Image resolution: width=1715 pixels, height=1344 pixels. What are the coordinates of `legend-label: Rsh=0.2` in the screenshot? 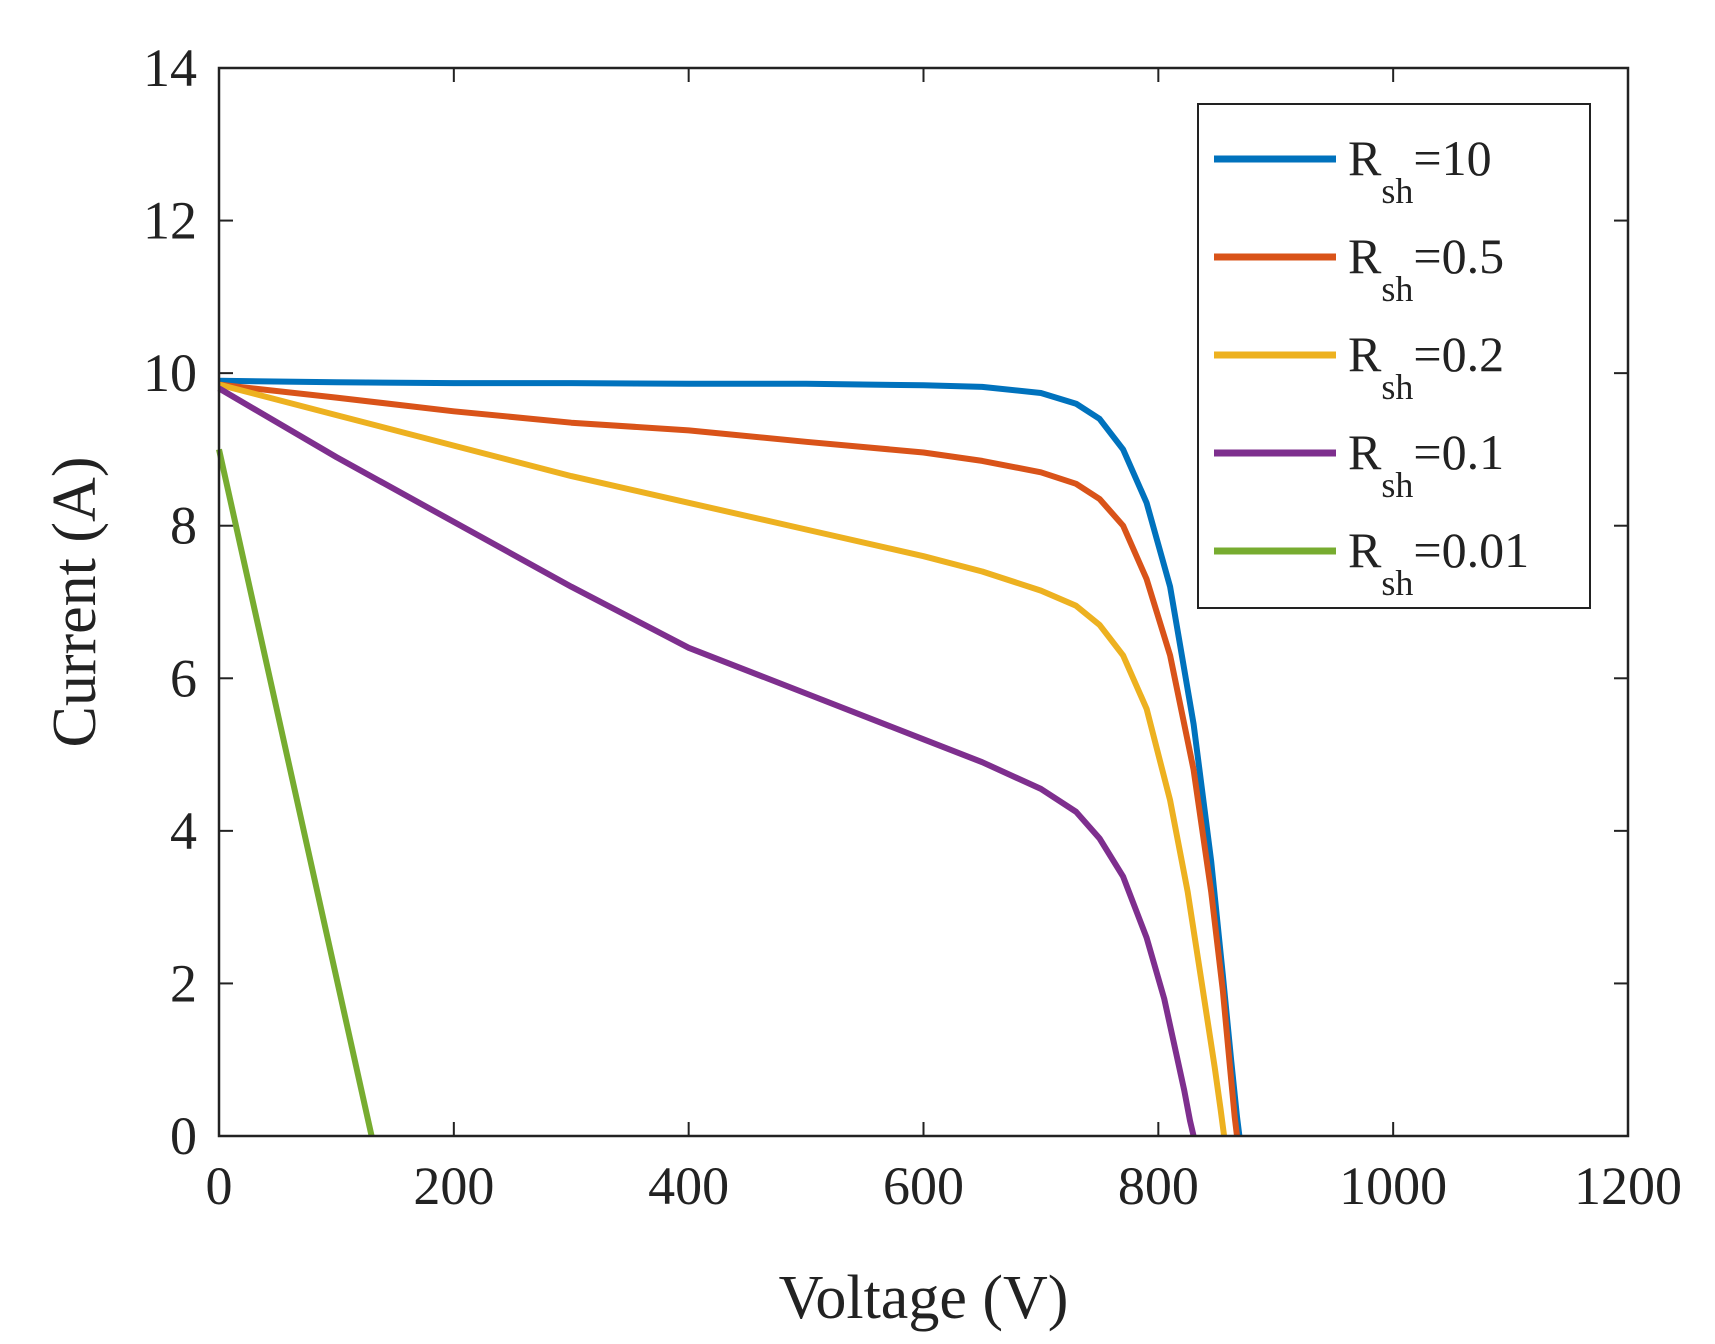 It's located at (1426, 366).